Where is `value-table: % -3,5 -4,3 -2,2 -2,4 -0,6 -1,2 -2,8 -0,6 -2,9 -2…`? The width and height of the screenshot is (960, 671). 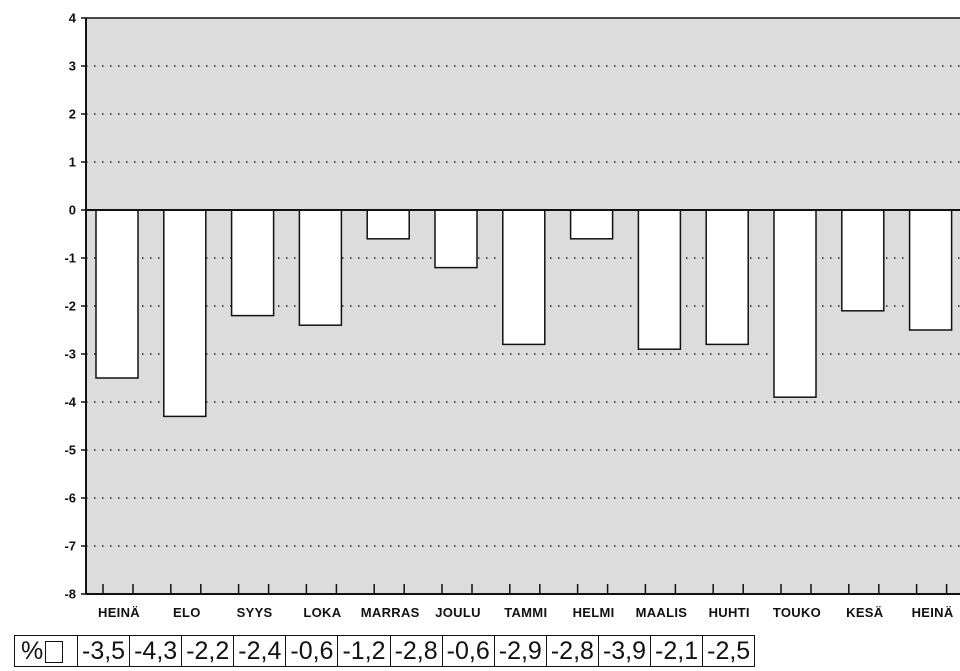 value-table: % -3,5 -4,3 -2,2 -2,4 -0,6 -1,2 -2,8 -0,6 -2,9 -2… is located at coordinates (385, 651).